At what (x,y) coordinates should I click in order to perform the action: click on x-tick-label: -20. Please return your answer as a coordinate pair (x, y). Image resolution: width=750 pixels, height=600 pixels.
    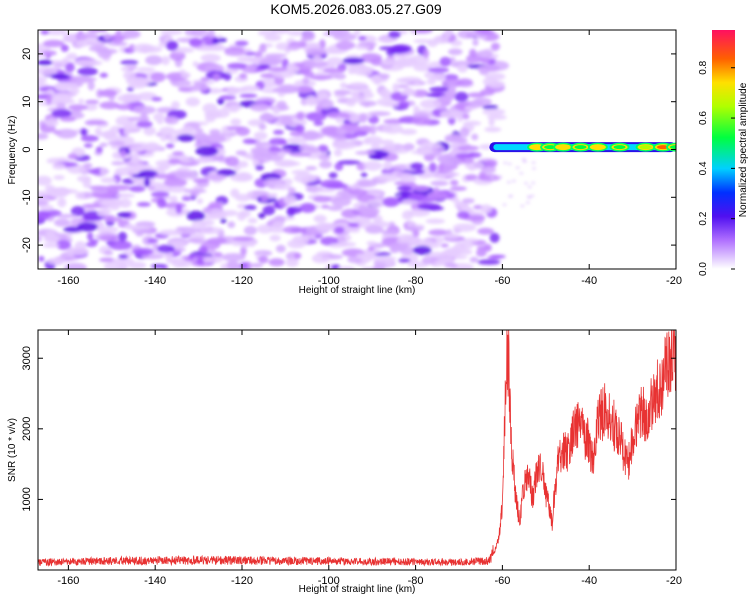
    Looking at the image, I should click on (674, 581).